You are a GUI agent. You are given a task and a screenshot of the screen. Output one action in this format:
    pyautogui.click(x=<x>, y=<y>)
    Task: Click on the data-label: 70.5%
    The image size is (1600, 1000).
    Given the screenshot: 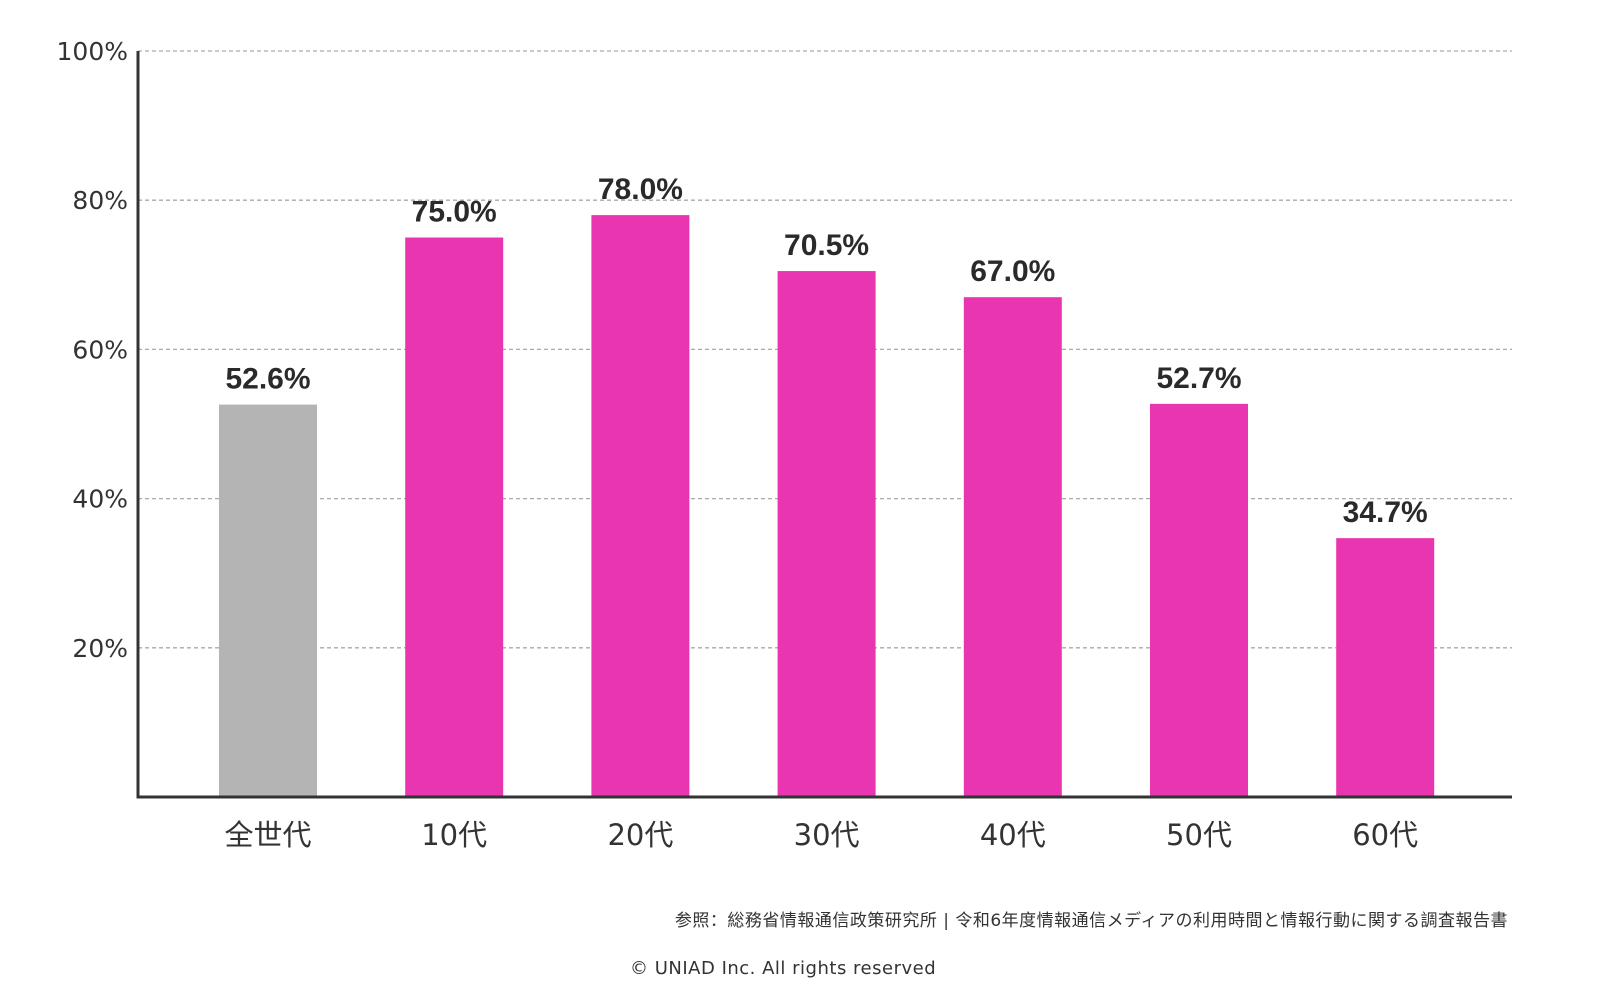 What is the action you would take?
    pyautogui.click(x=826, y=245)
    